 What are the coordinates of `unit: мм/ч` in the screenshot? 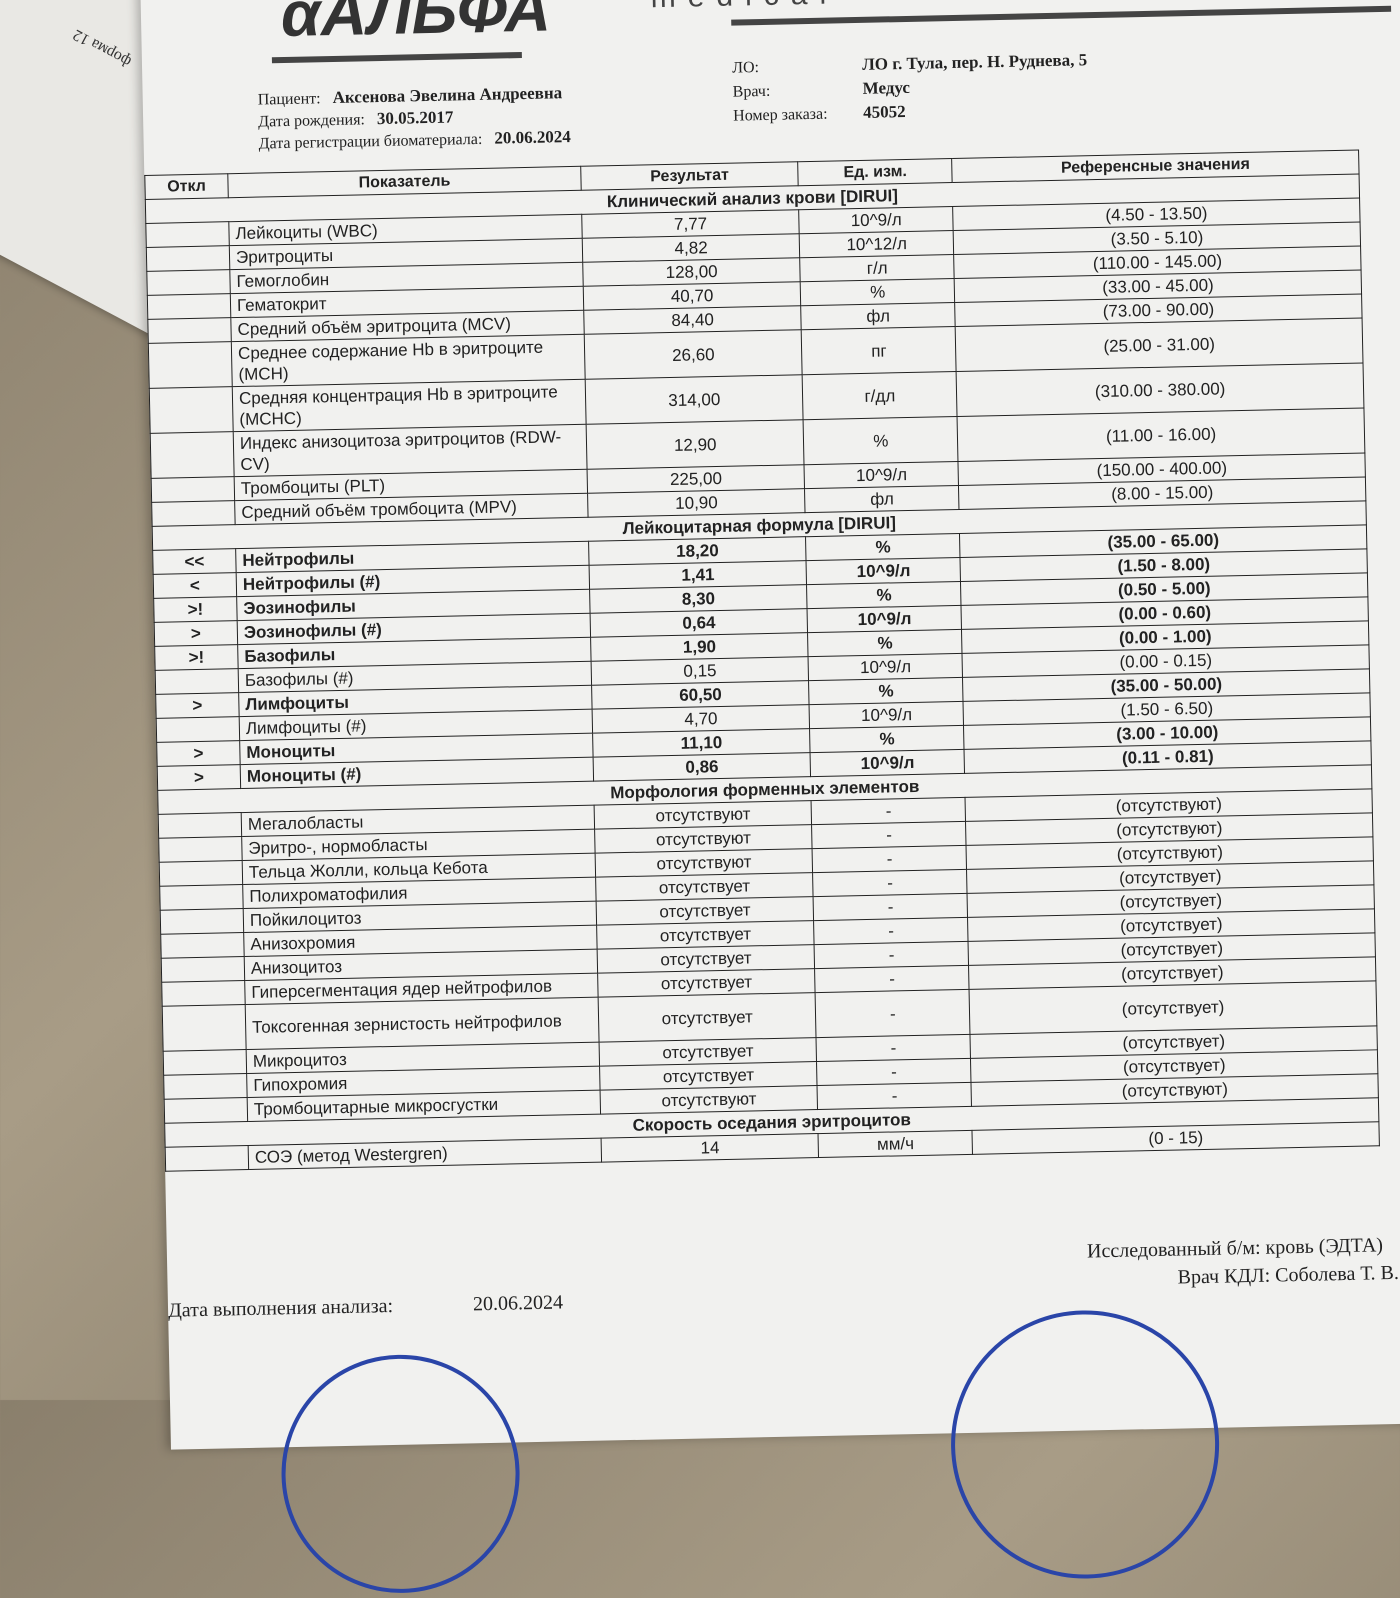 It's located at (895, 1144).